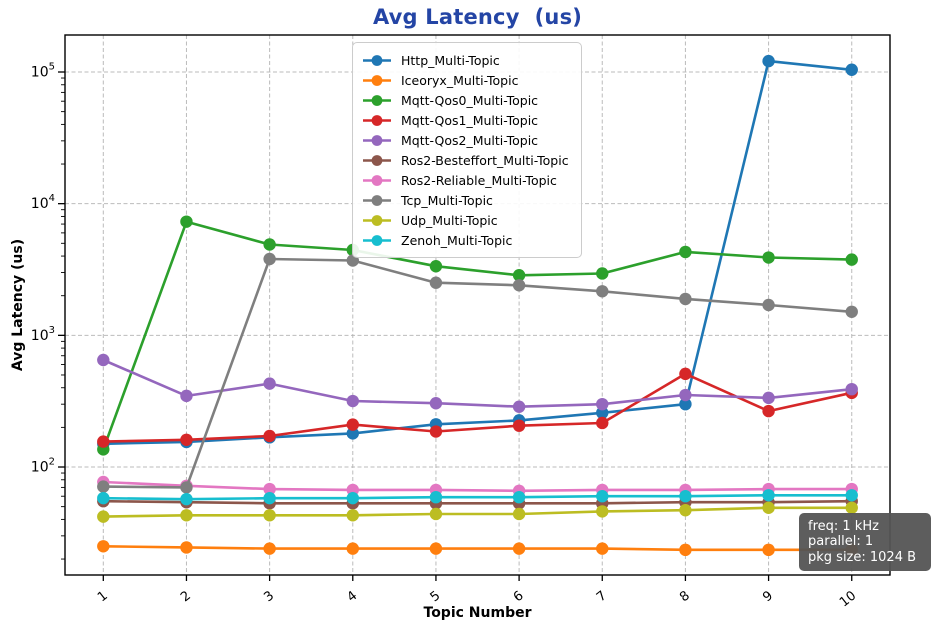 The image size is (931, 636). What do you see at coordinates (457, 240) in the screenshot?
I see `legend-item-label: Zenoh_Multi-Topic` at bounding box center [457, 240].